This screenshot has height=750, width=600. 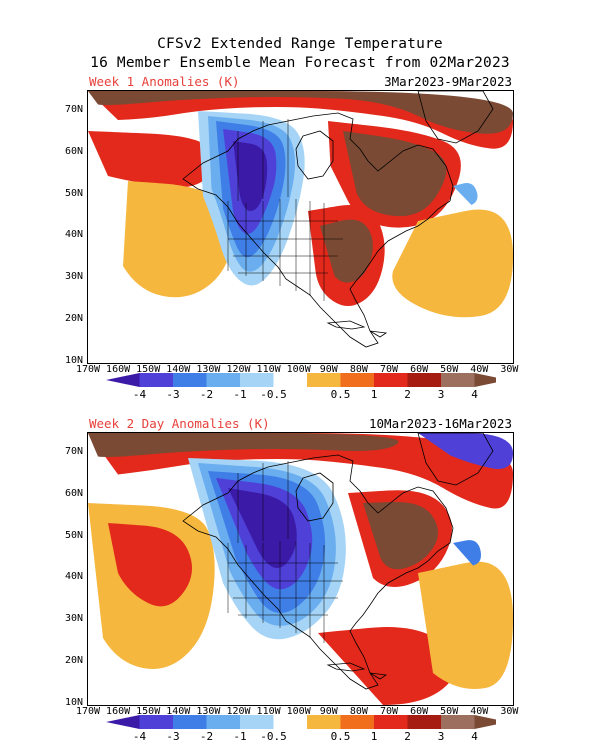 What do you see at coordinates (300, 44) in the screenshot?
I see `chart-title-line1: CFSv2 Extended Range Temperature` at bounding box center [300, 44].